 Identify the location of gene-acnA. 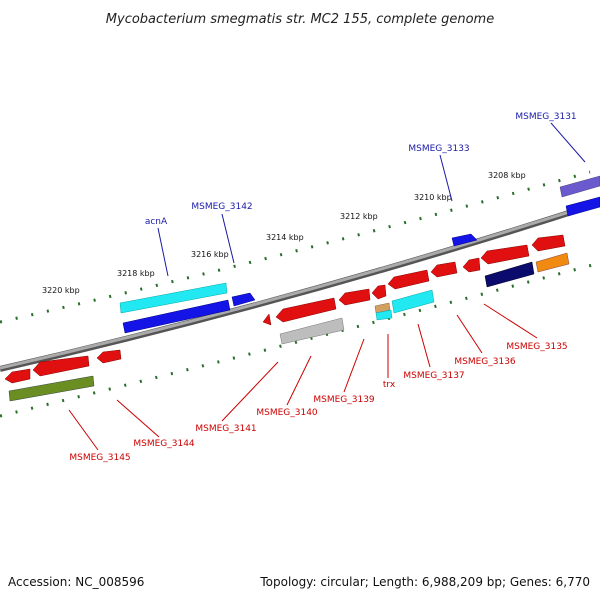
(173, 298).